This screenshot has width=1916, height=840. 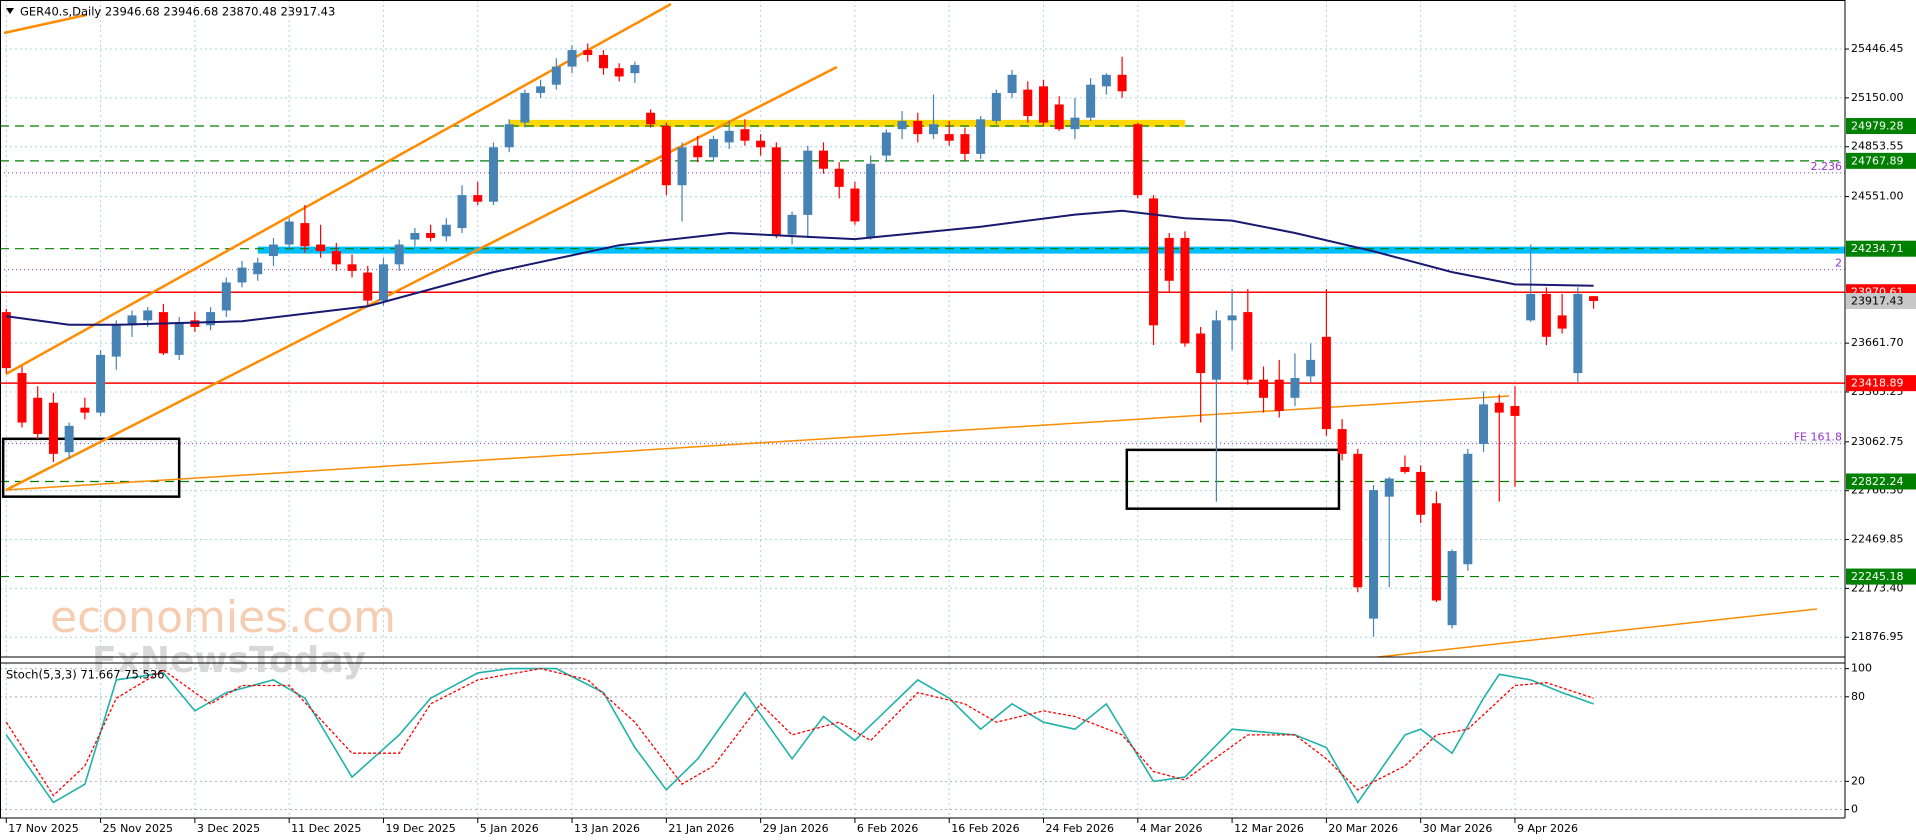 I want to click on zone-box, so click(x=91, y=467).